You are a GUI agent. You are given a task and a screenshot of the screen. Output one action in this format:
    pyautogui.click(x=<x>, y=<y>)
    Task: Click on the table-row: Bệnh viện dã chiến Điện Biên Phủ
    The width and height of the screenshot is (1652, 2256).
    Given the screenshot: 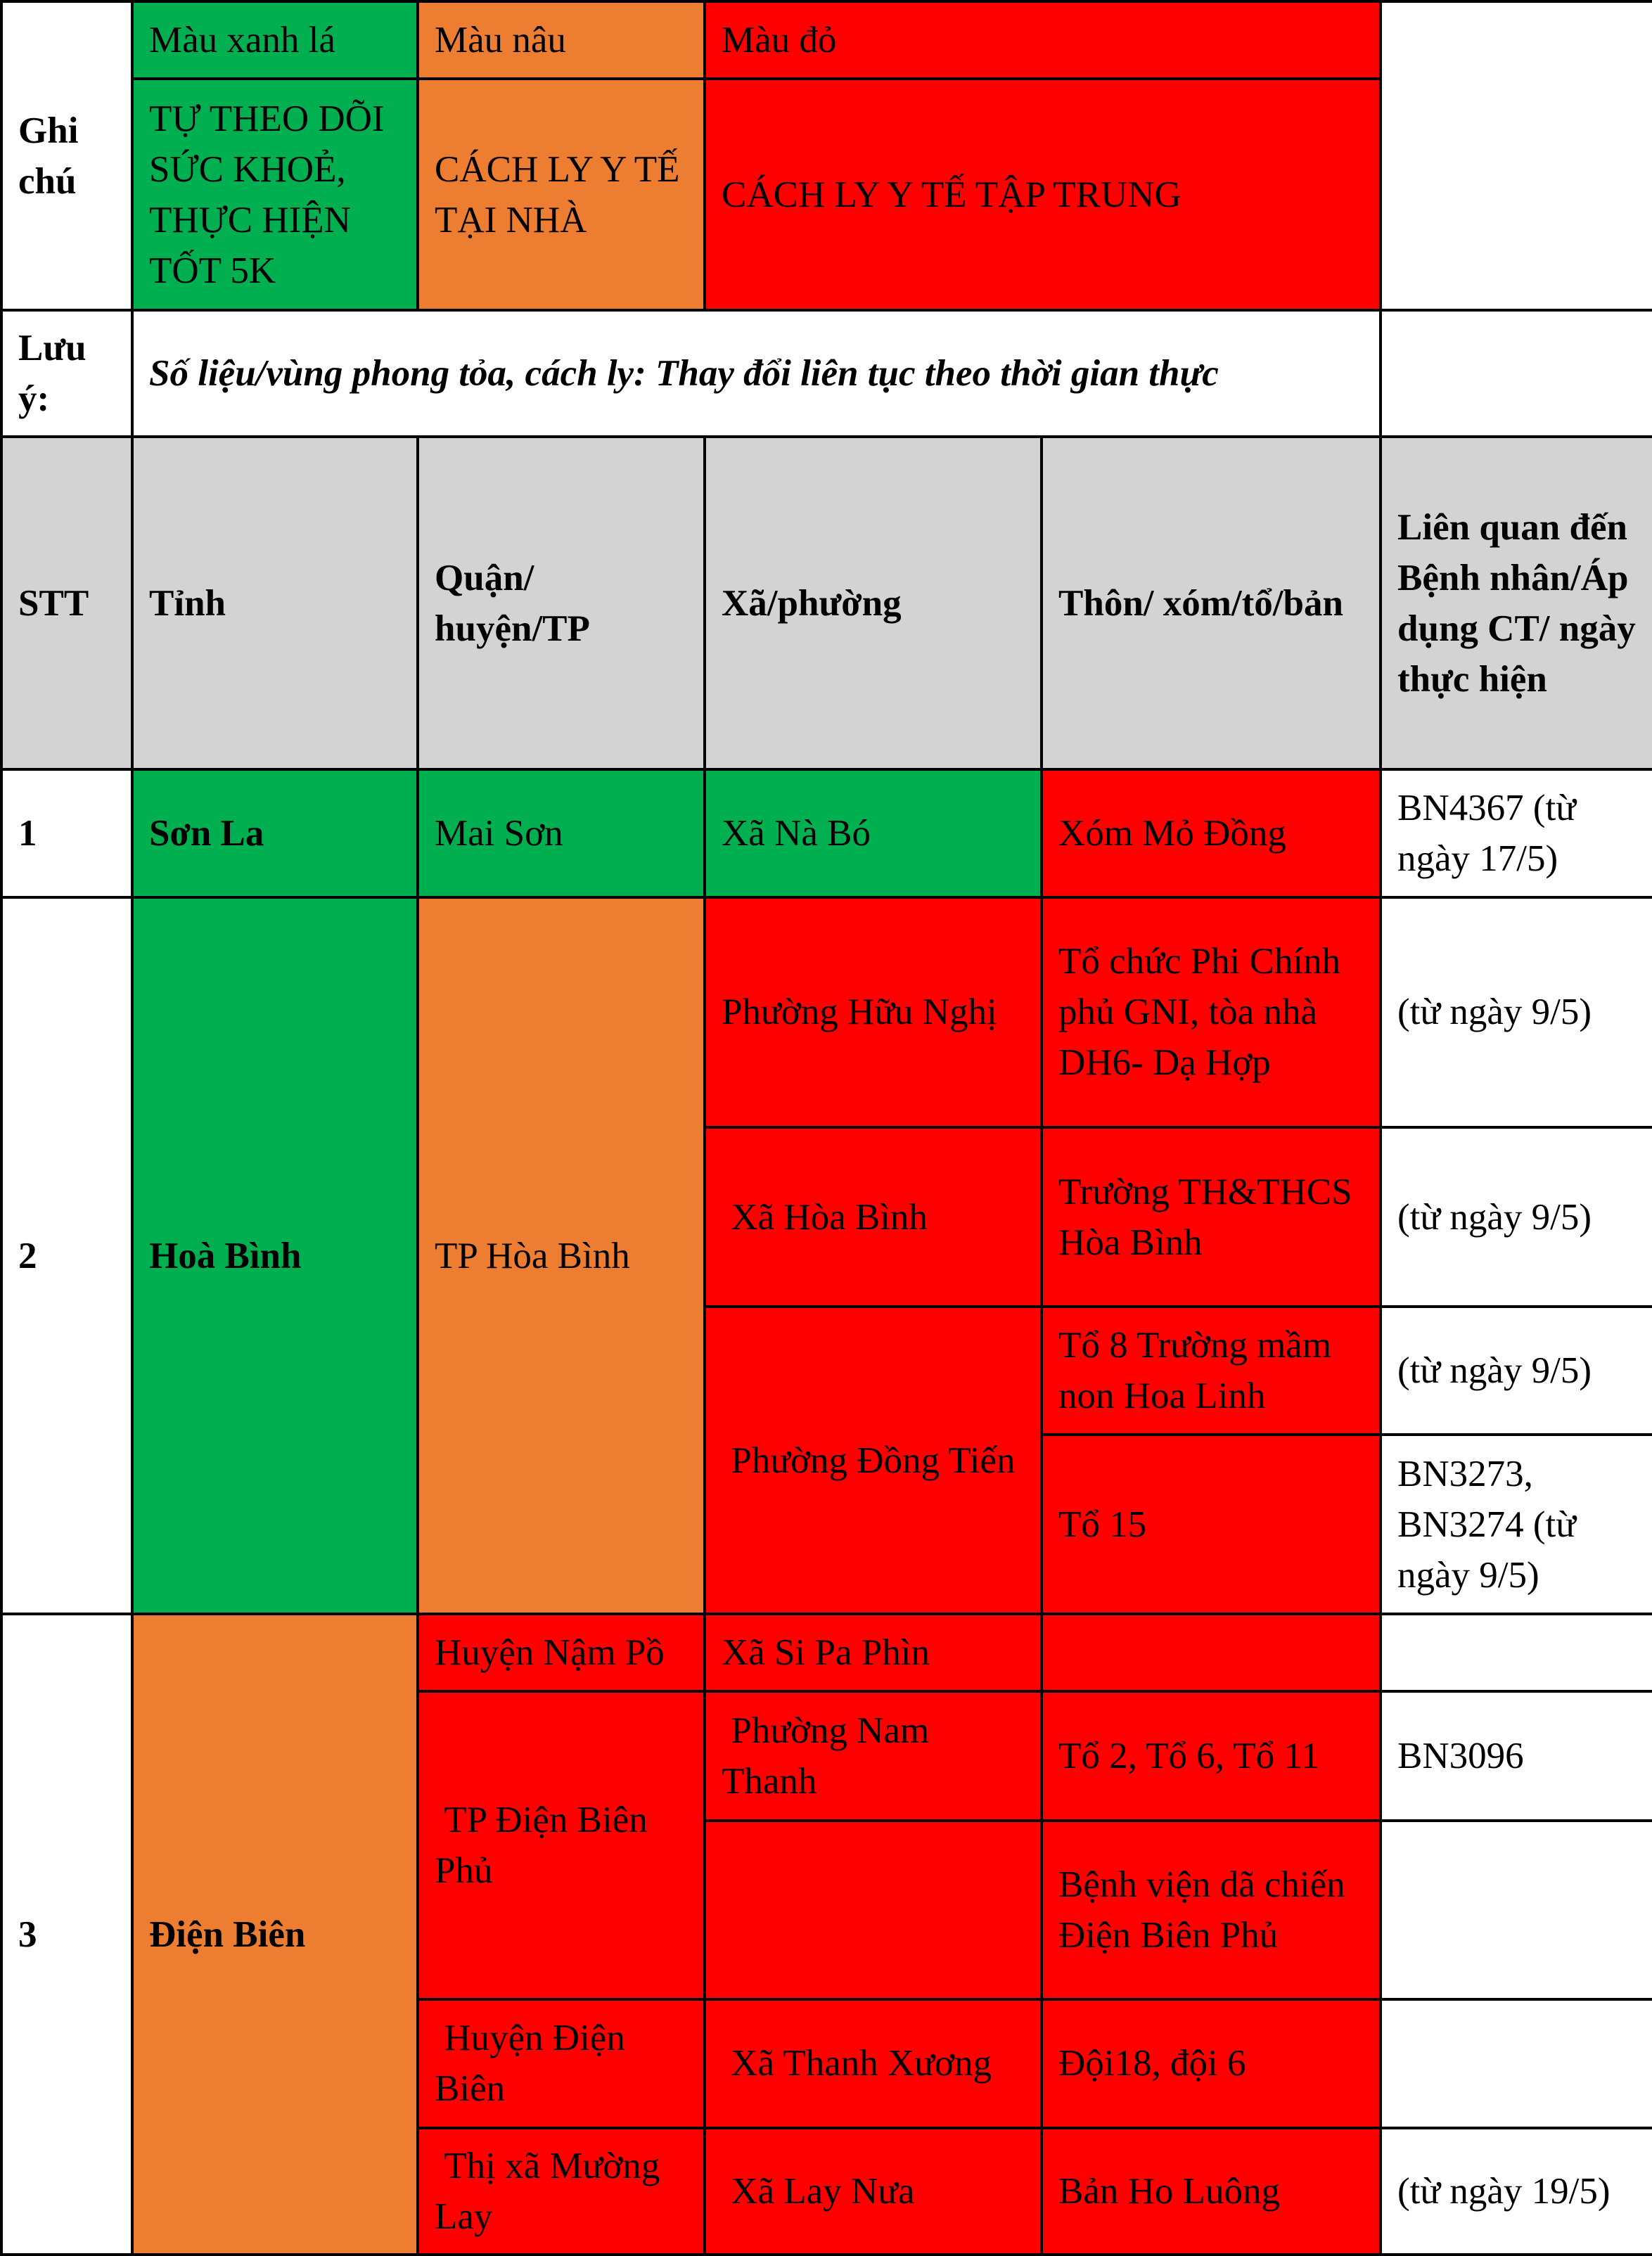 What is the action you would take?
    pyautogui.click(x=826, y=1910)
    